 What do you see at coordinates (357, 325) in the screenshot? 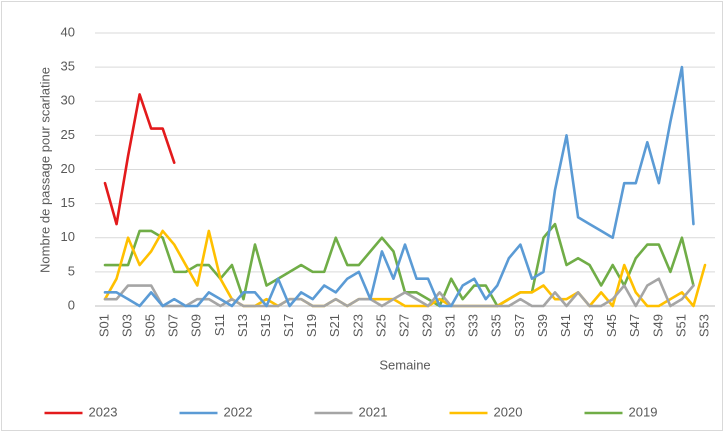
I see `x-tick-label: S23` at bounding box center [357, 325].